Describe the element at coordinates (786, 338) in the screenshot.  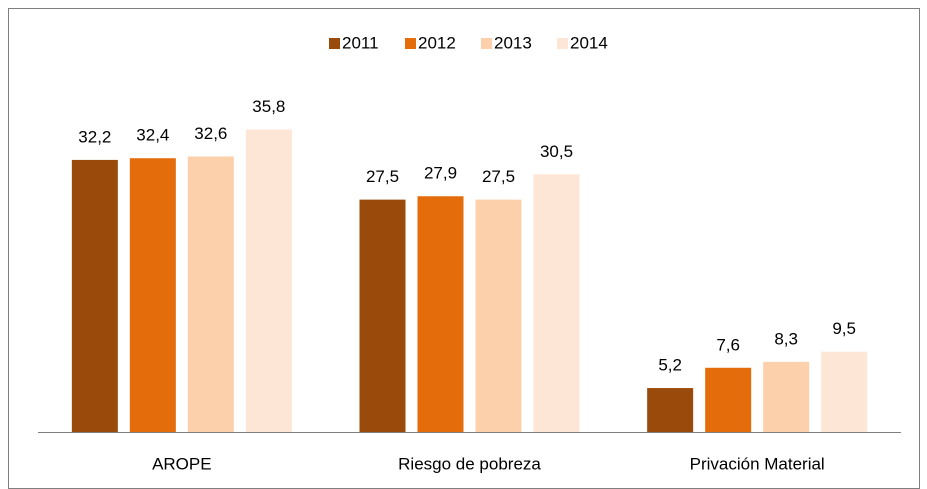
I see `value-label: 8,3` at that location.